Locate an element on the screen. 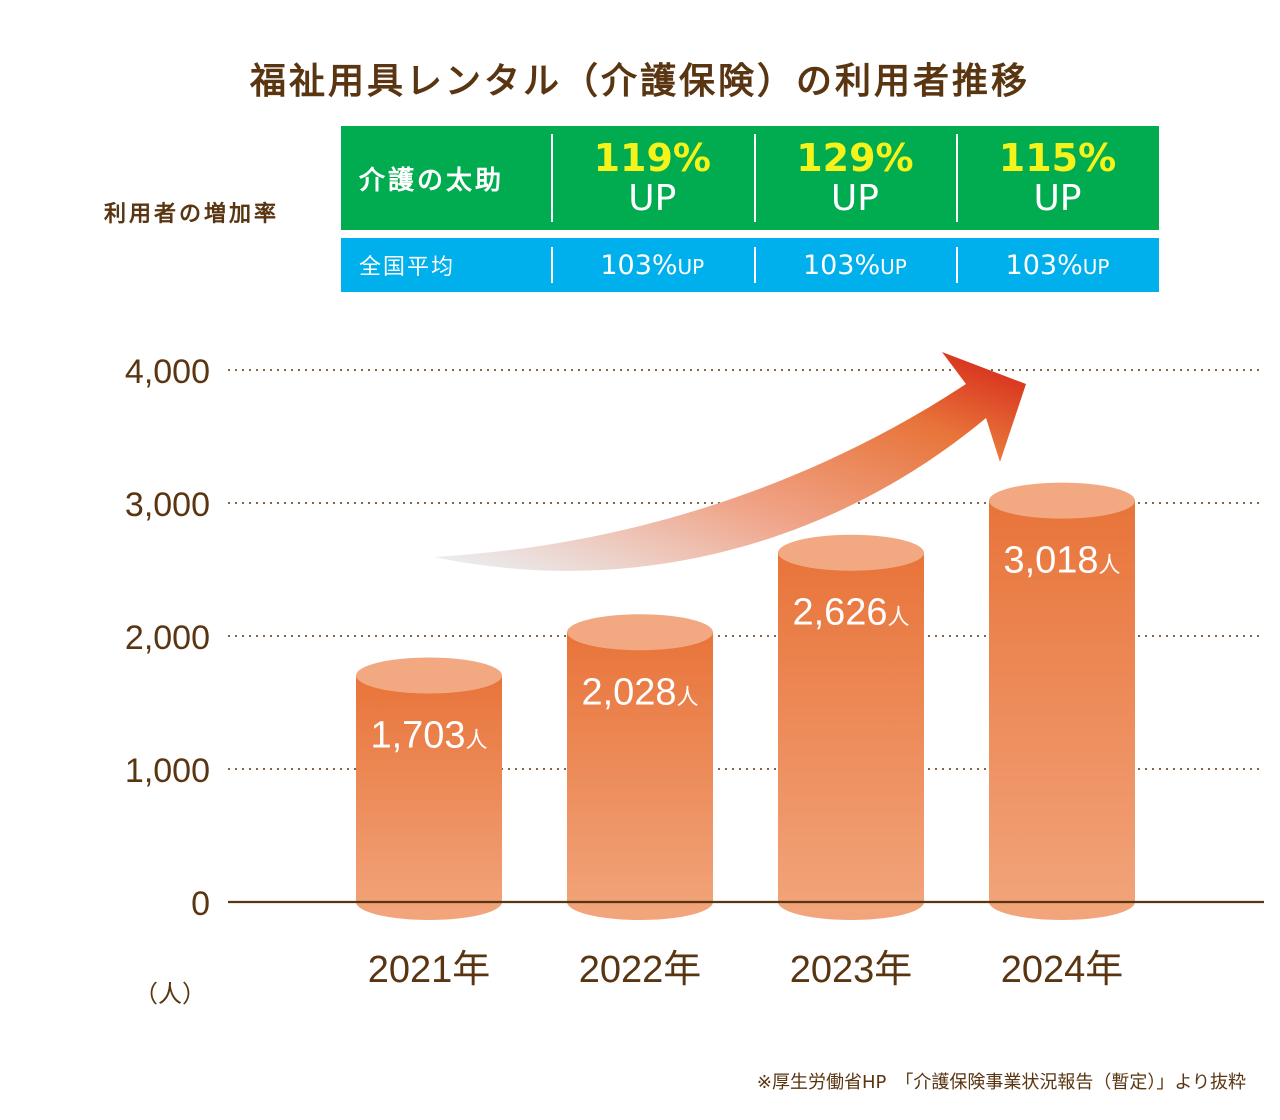 The image size is (1280, 1120). company-rate-2024: 115% UP is located at coordinates (1057, 178).